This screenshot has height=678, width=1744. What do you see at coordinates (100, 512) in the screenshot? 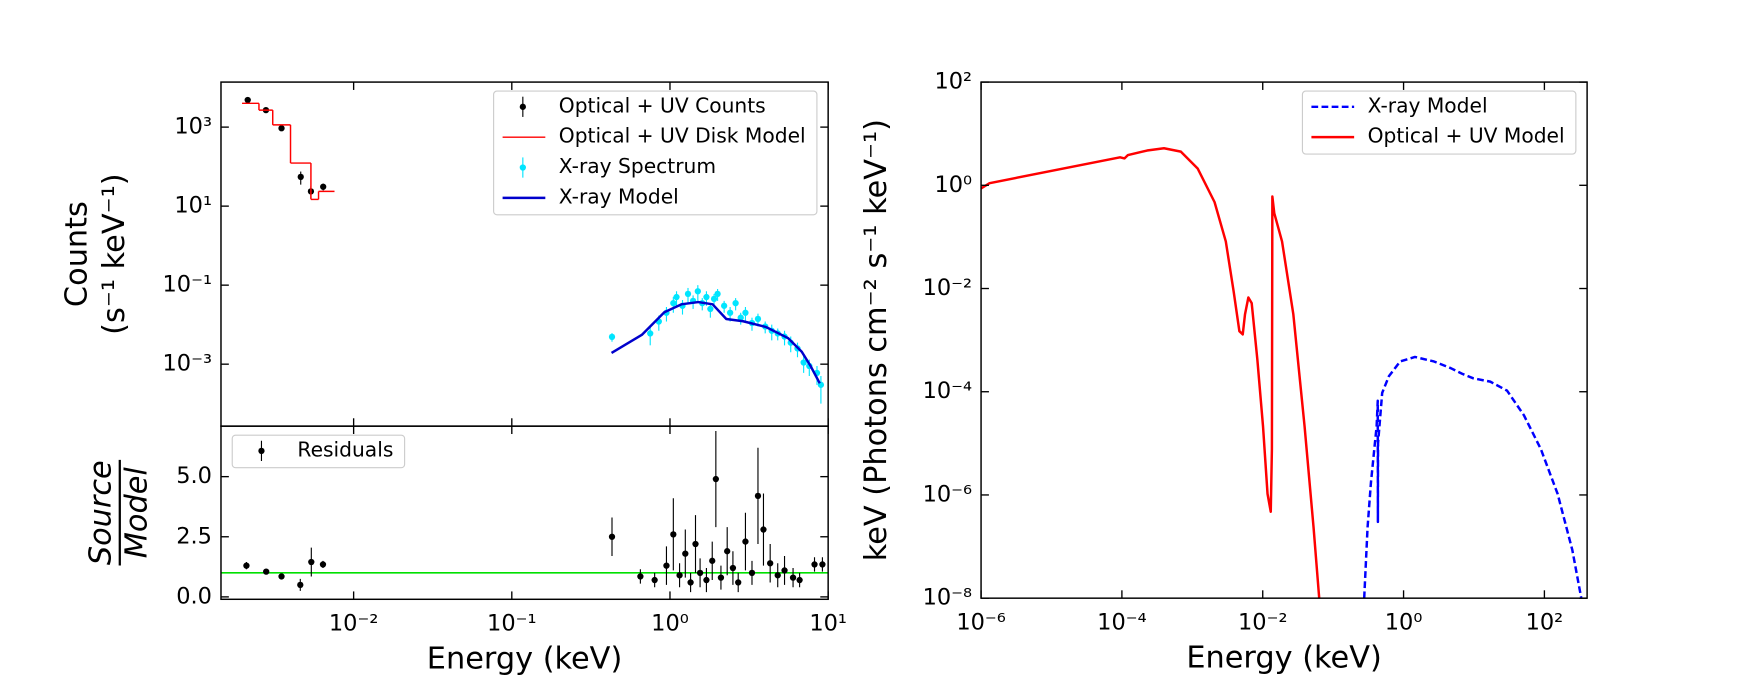
I see `y-label-numerator: Source` at bounding box center [100, 512].